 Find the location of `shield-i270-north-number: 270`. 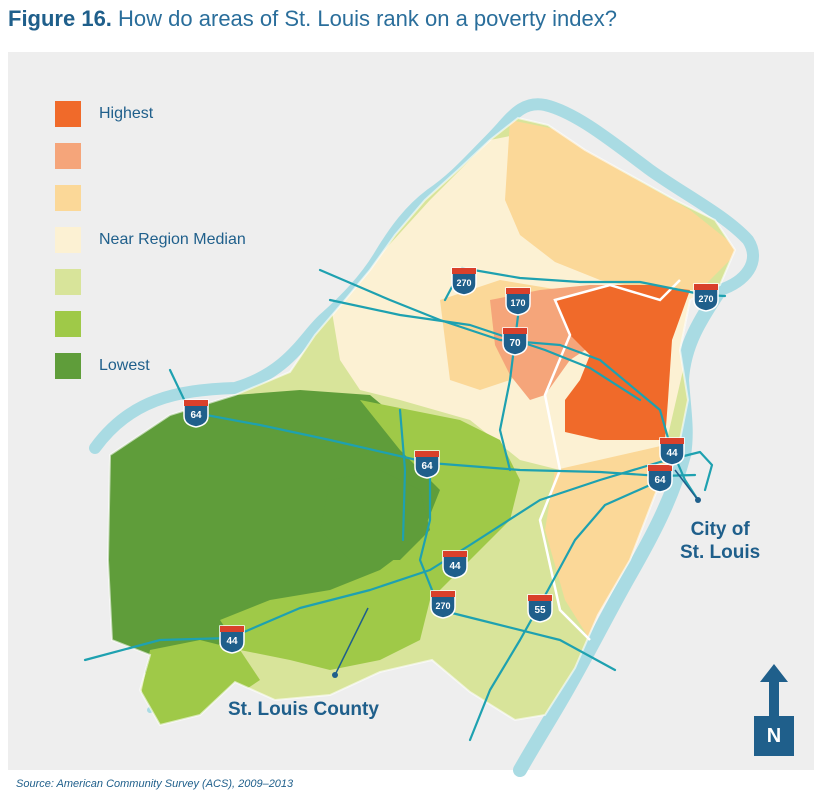

shield-i270-north-number: 270 is located at coordinates (463, 283).